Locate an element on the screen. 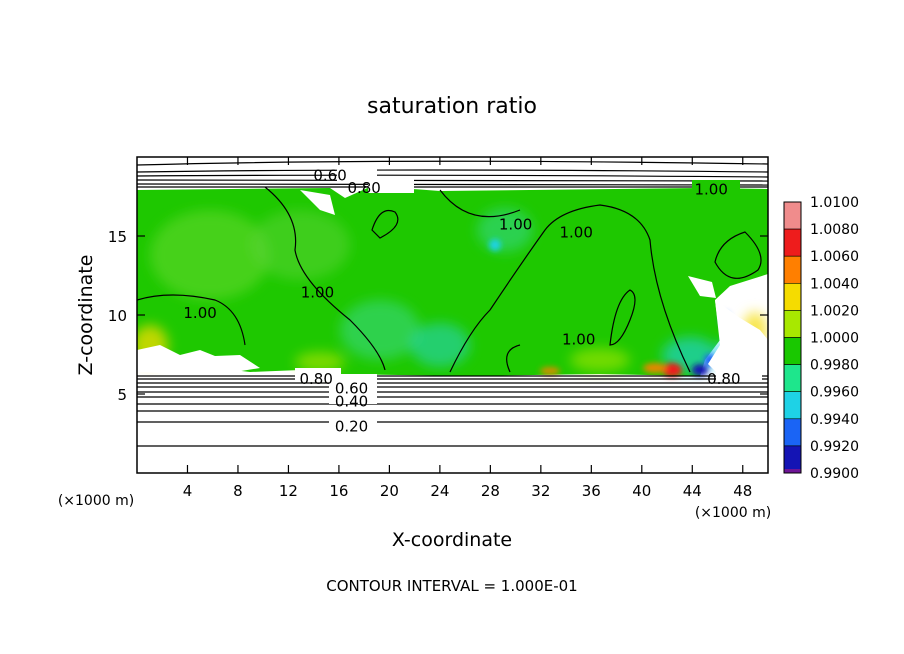 This screenshot has height=654, width=904. colorbar-label: 1.0040 is located at coordinates (834, 284).